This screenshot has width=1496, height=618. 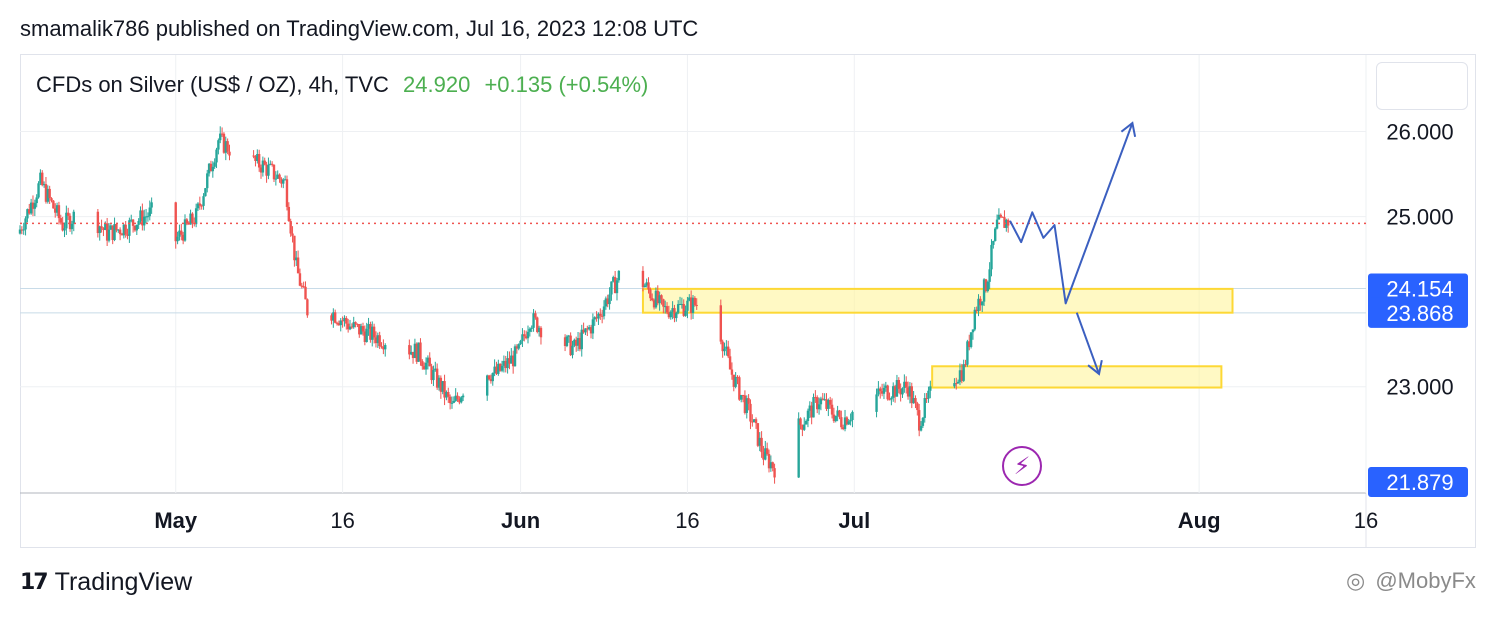 I want to click on lightning-icon: ⚡, so click(x=1022, y=466).